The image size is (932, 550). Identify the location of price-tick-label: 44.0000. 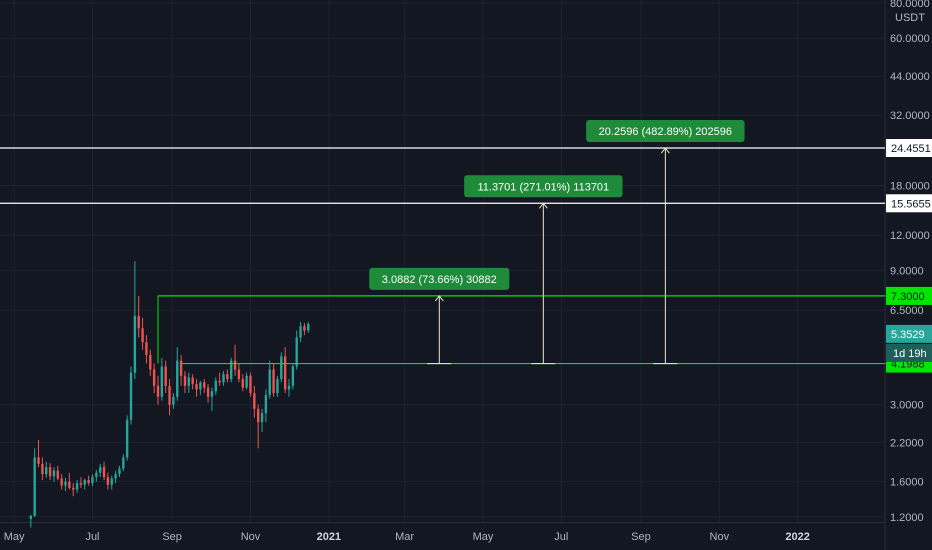
(910, 77).